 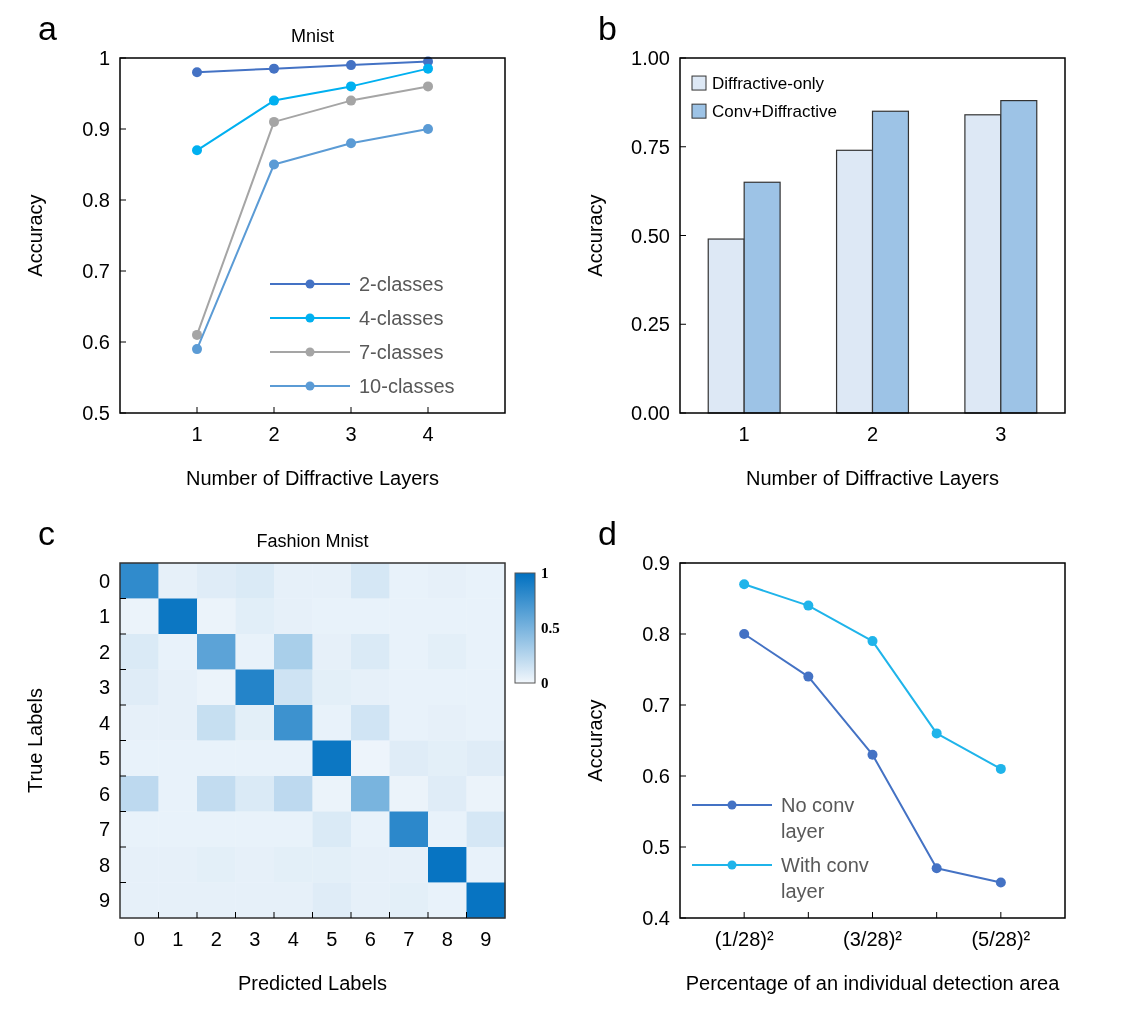 I want to click on y-tick-label: 0.50, so click(x=650, y=235).